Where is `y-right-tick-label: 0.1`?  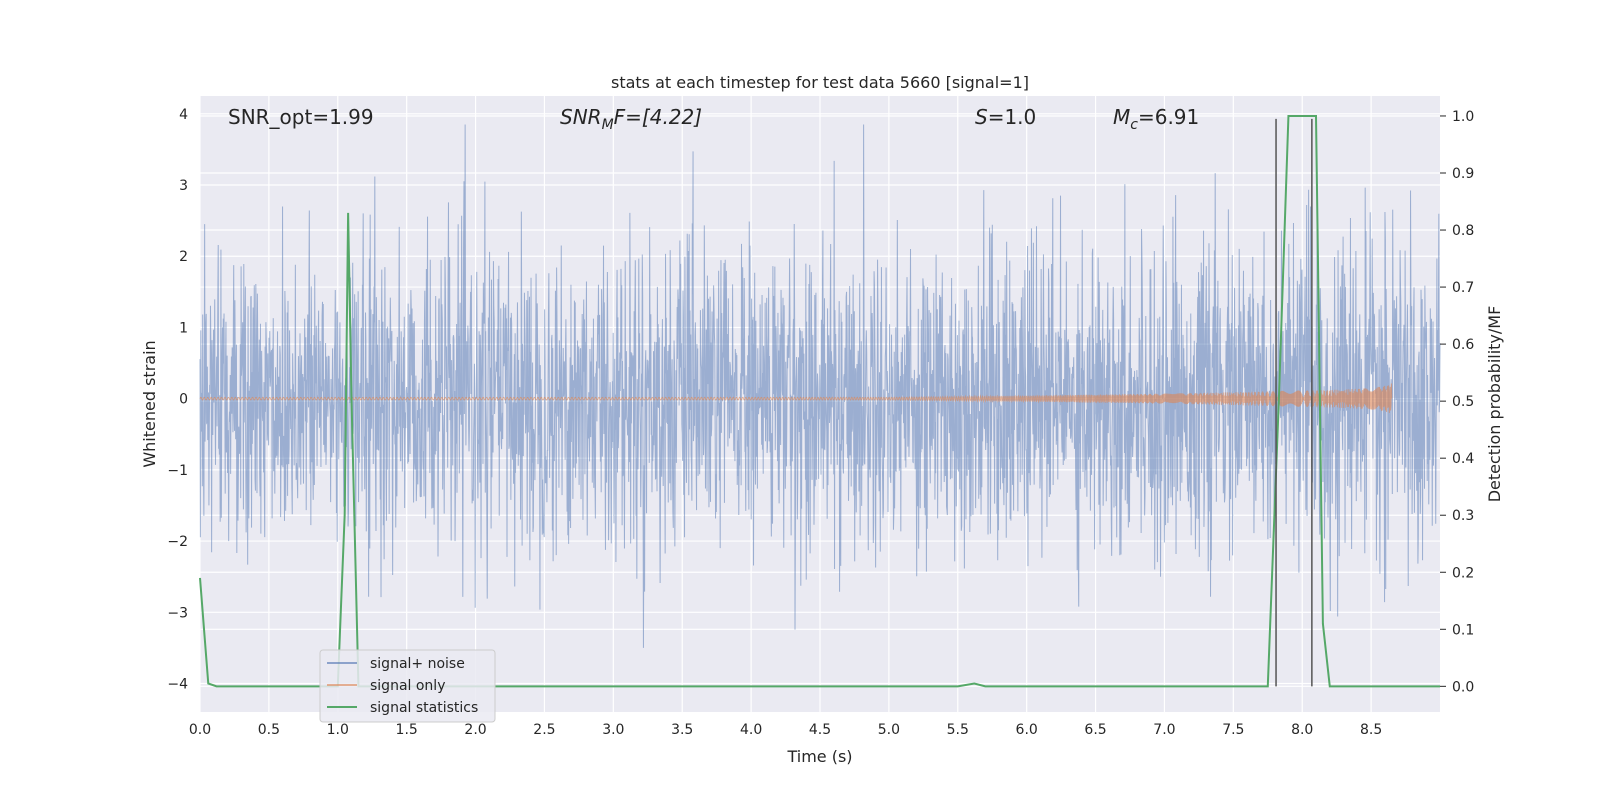
y-right-tick-label: 0.1 is located at coordinates (1463, 630).